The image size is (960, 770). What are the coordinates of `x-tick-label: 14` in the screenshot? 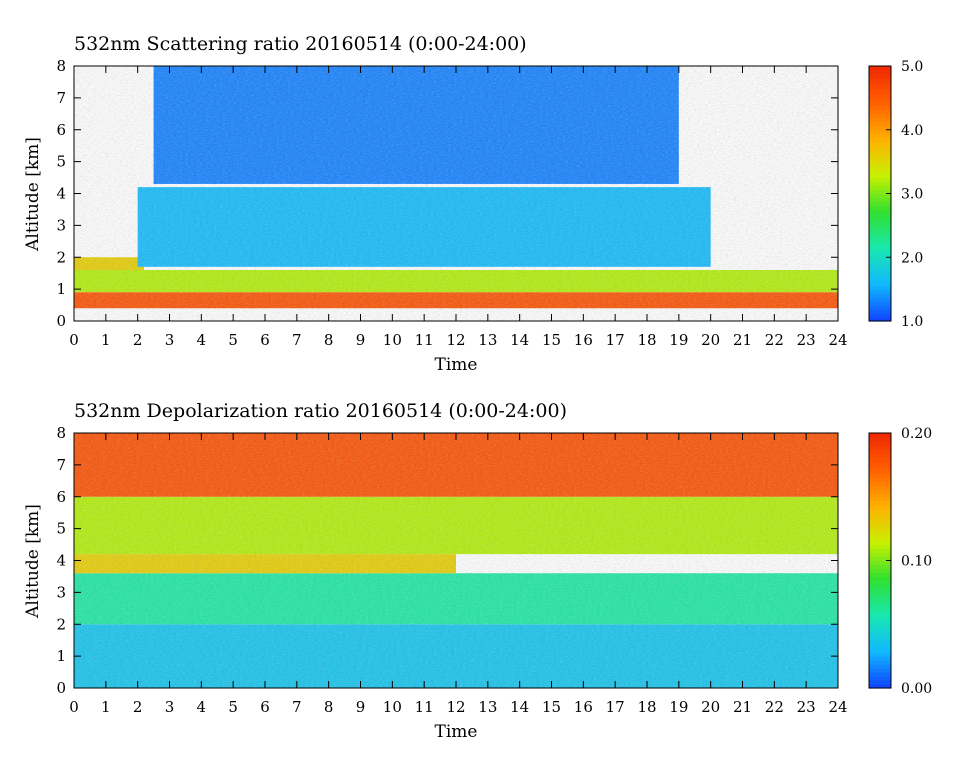 It's located at (519, 707).